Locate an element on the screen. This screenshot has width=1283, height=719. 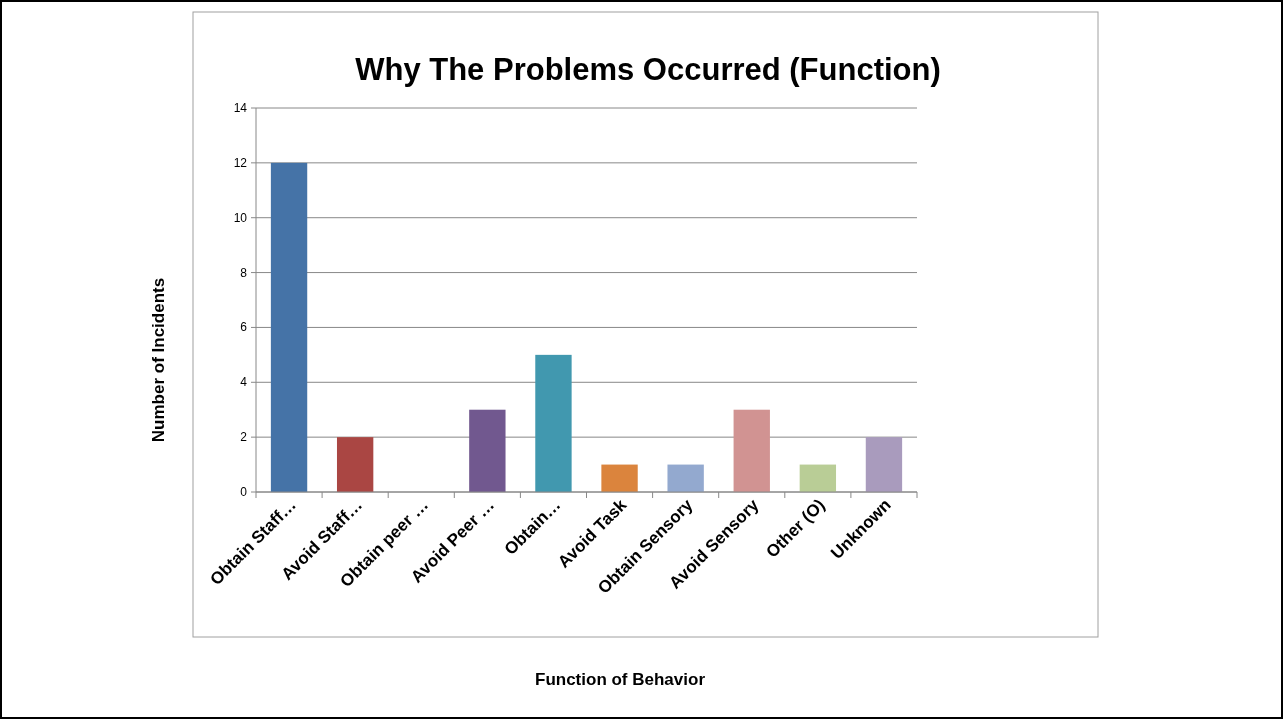
y-tick-label: 14 is located at coordinates (240, 108).